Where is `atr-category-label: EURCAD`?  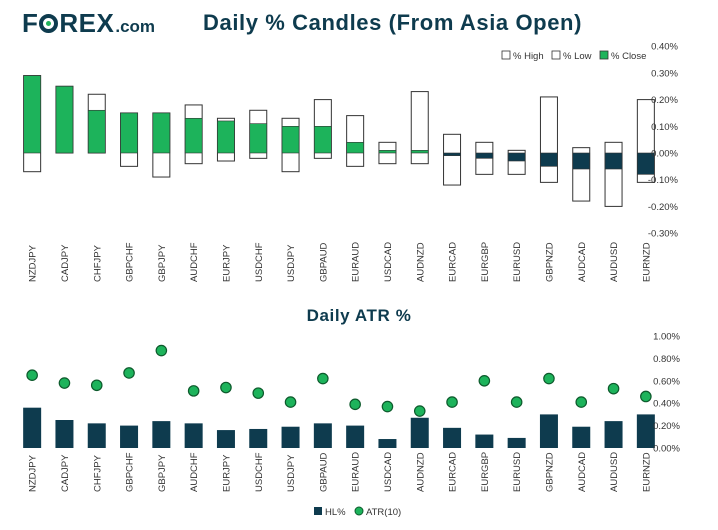 atr-category-label: EURCAD is located at coordinates (453, 472).